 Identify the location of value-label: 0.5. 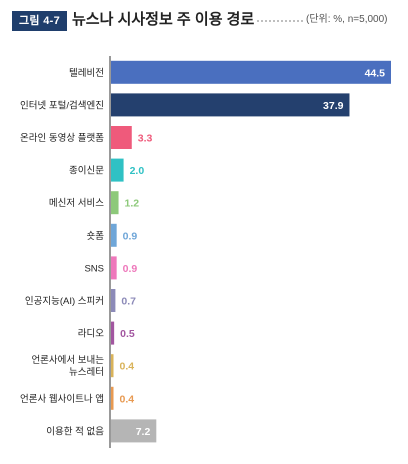
(127, 334).